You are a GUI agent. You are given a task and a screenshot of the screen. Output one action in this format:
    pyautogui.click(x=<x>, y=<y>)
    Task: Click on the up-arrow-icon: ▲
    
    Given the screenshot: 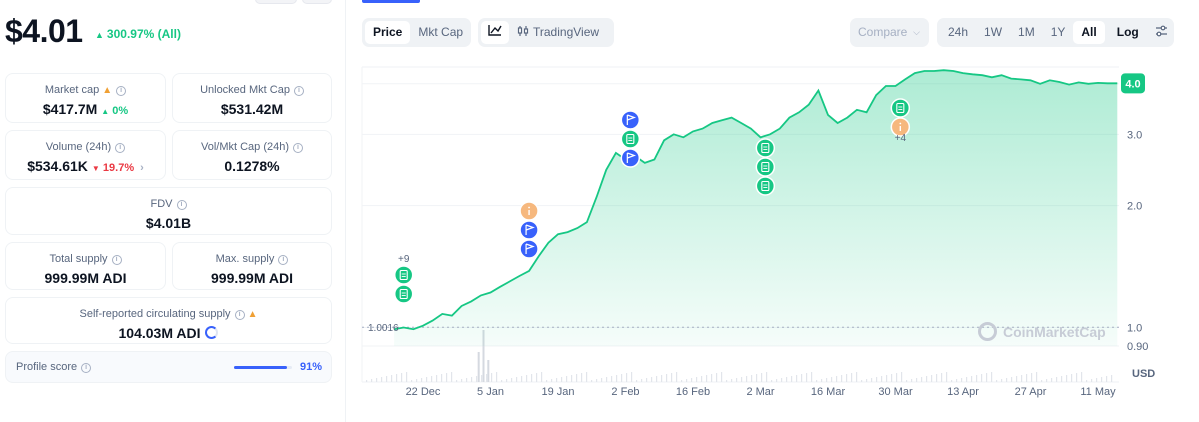 What is the action you would take?
    pyautogui.click(x=99, y=35)
    